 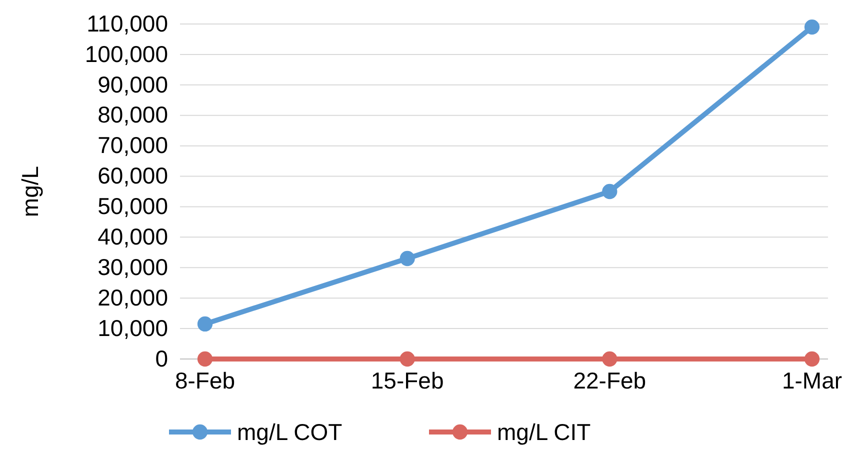 What do you see at coordinates (133, 297) in the screenshot?
I see `y-tick-label: 20,000` at bounding box center [133, 297].